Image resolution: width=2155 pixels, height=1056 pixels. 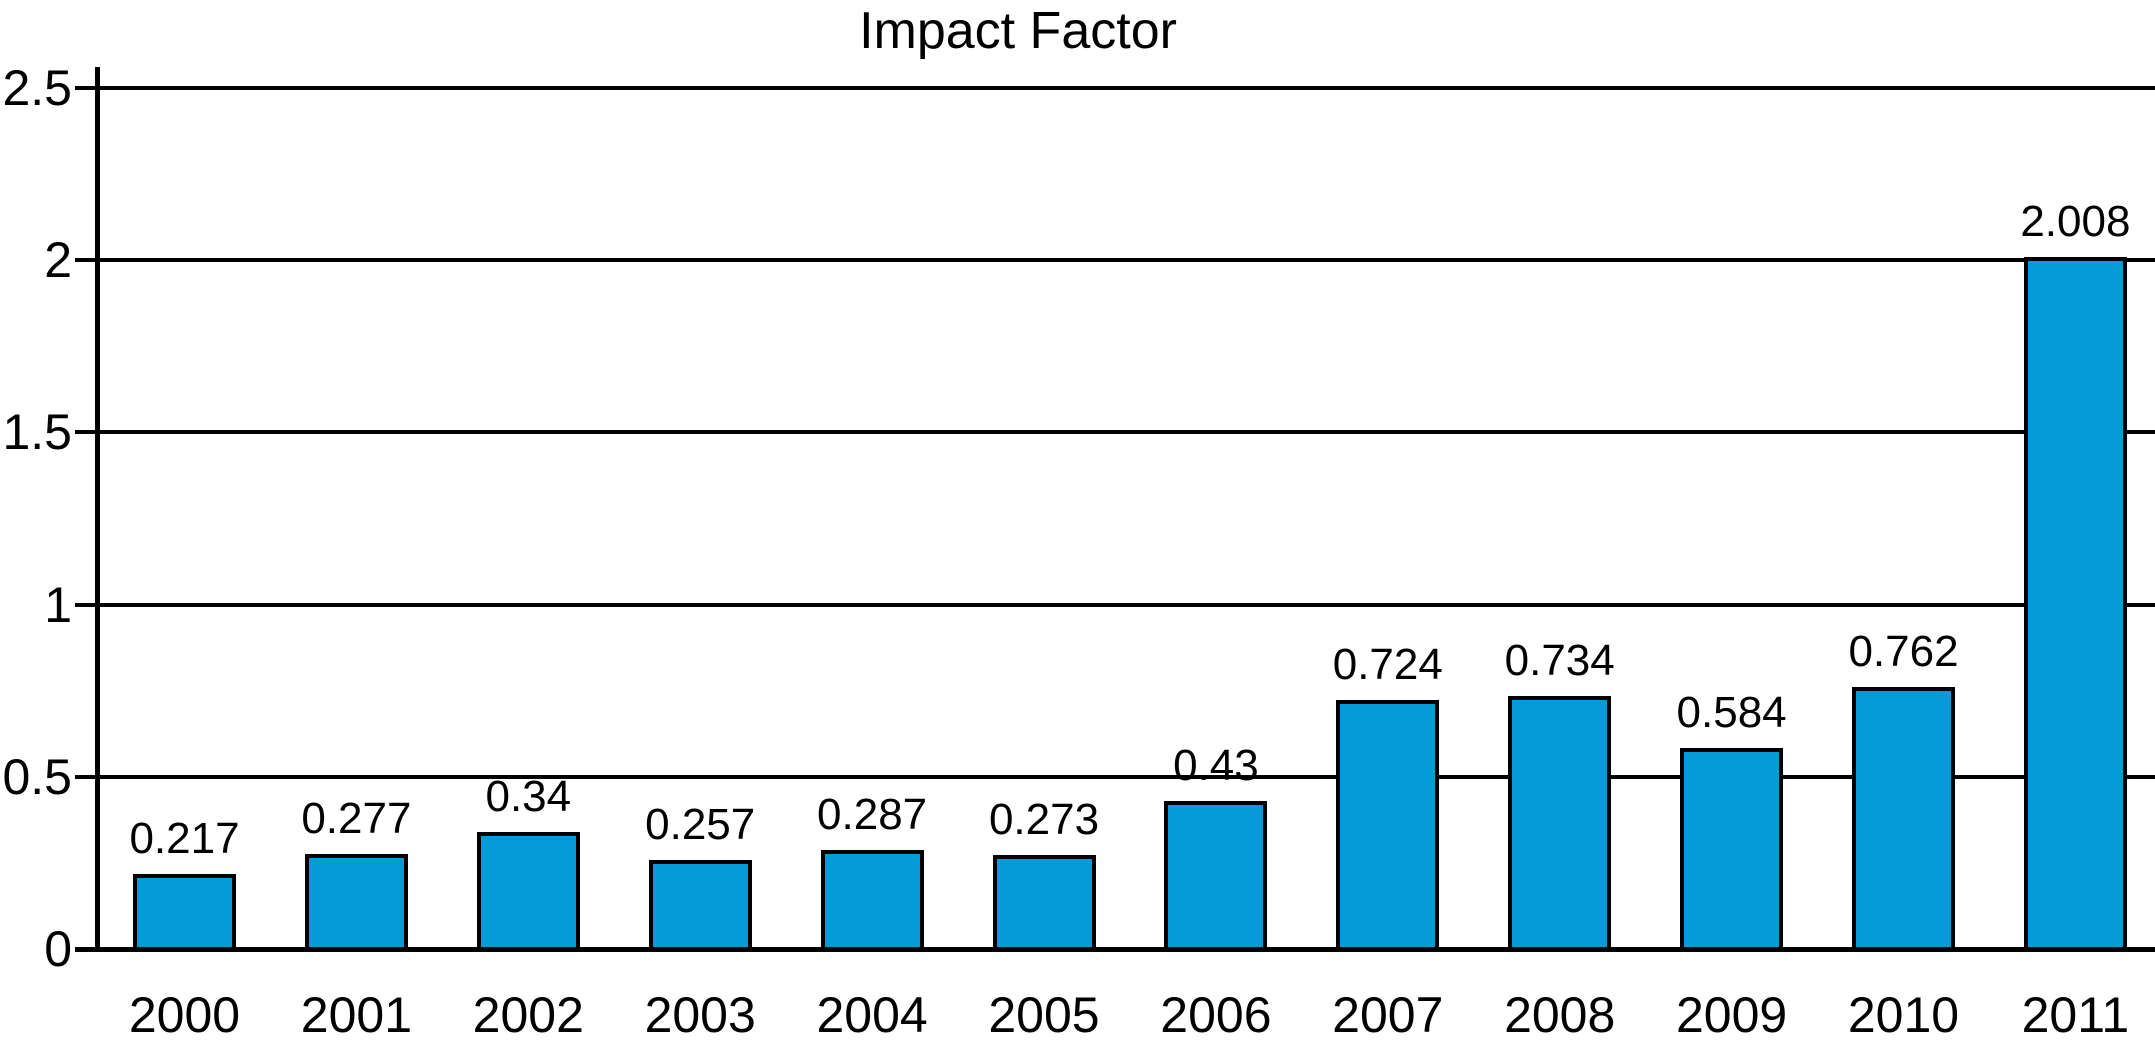 I want to click on y-axis-line, so click(x=97, y=509).